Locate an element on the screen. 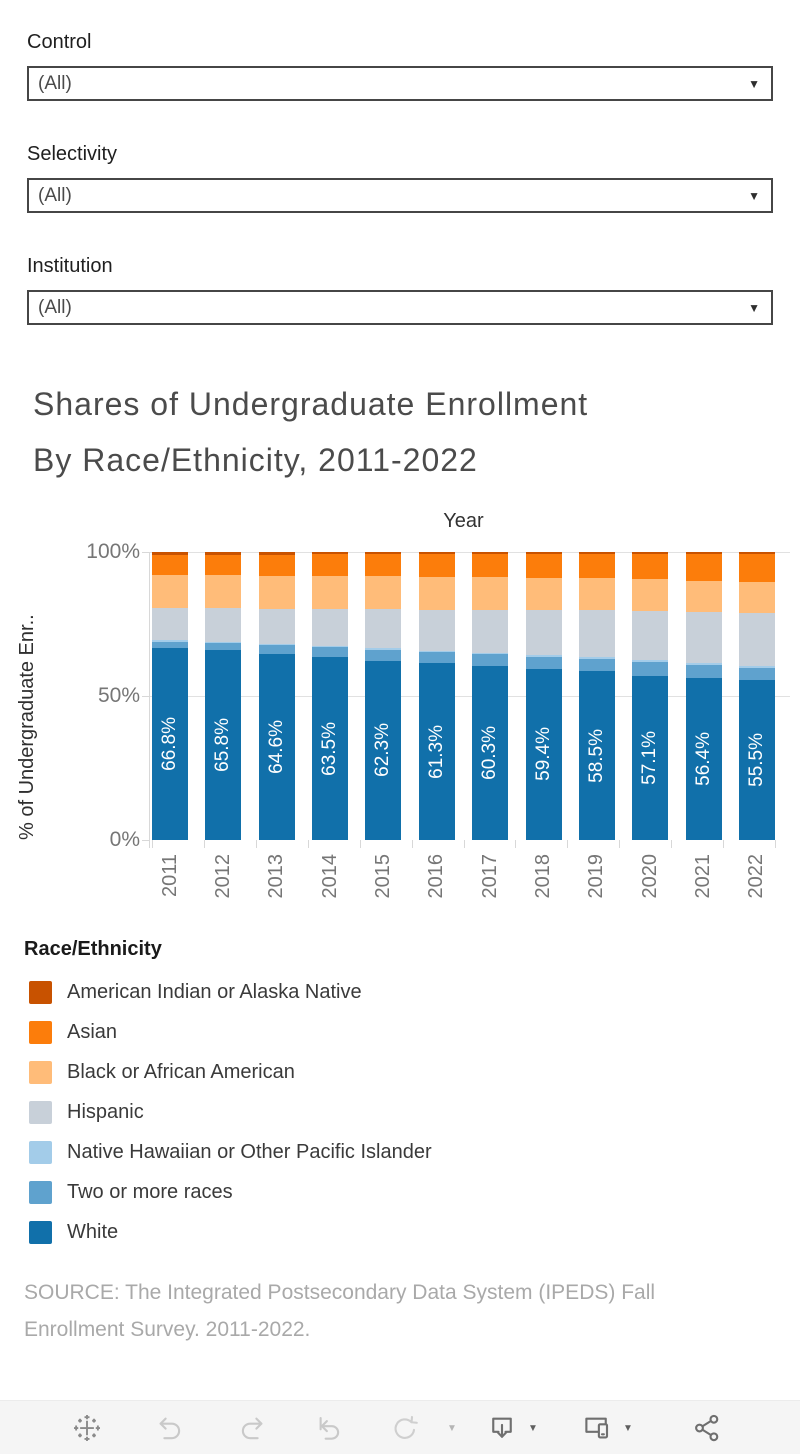 The height and width of the screenshot is (1454, 800). bar-2011: 66.8% is located at coordinates (170, 696).